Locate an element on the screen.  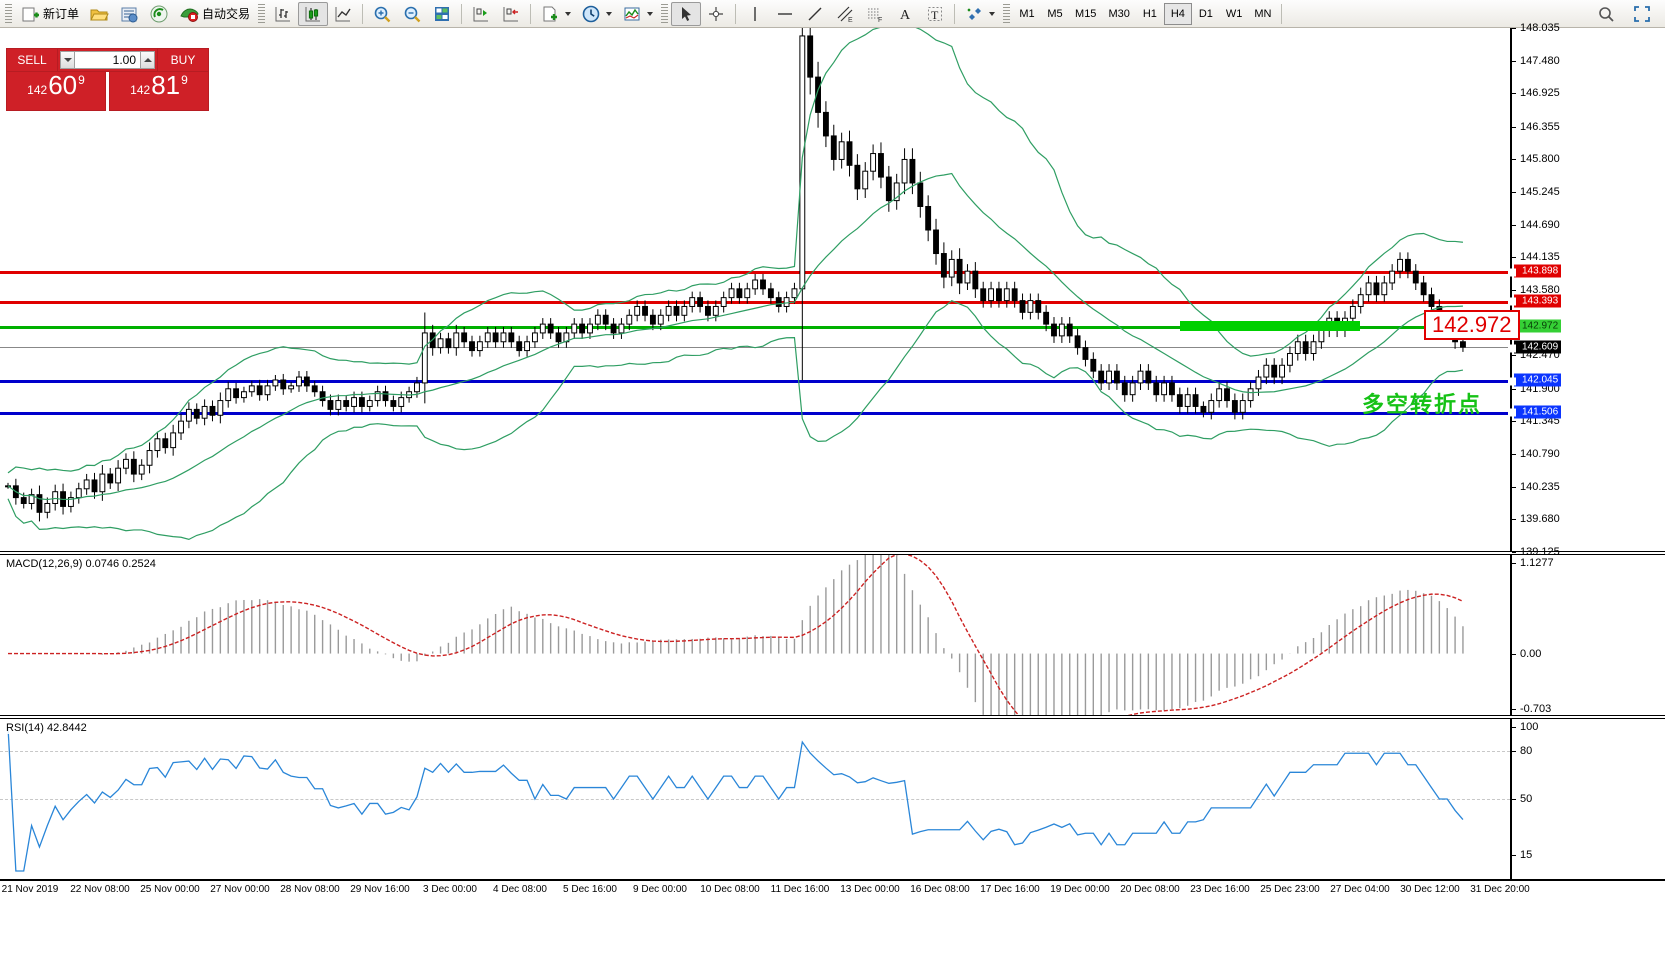
auto-scroll-button is located at coordinates (481, 14).